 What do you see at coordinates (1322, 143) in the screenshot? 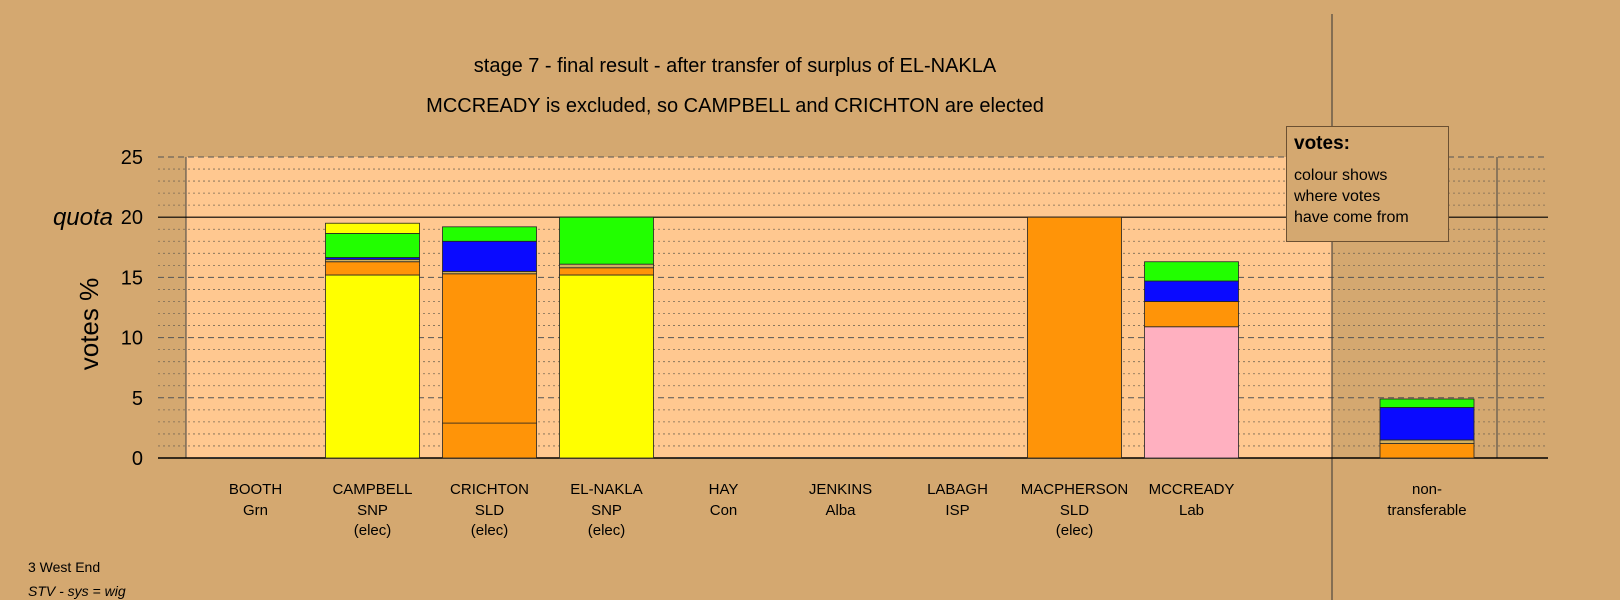
I see `legend-title: votes:` at bounding box center [1322, 143].